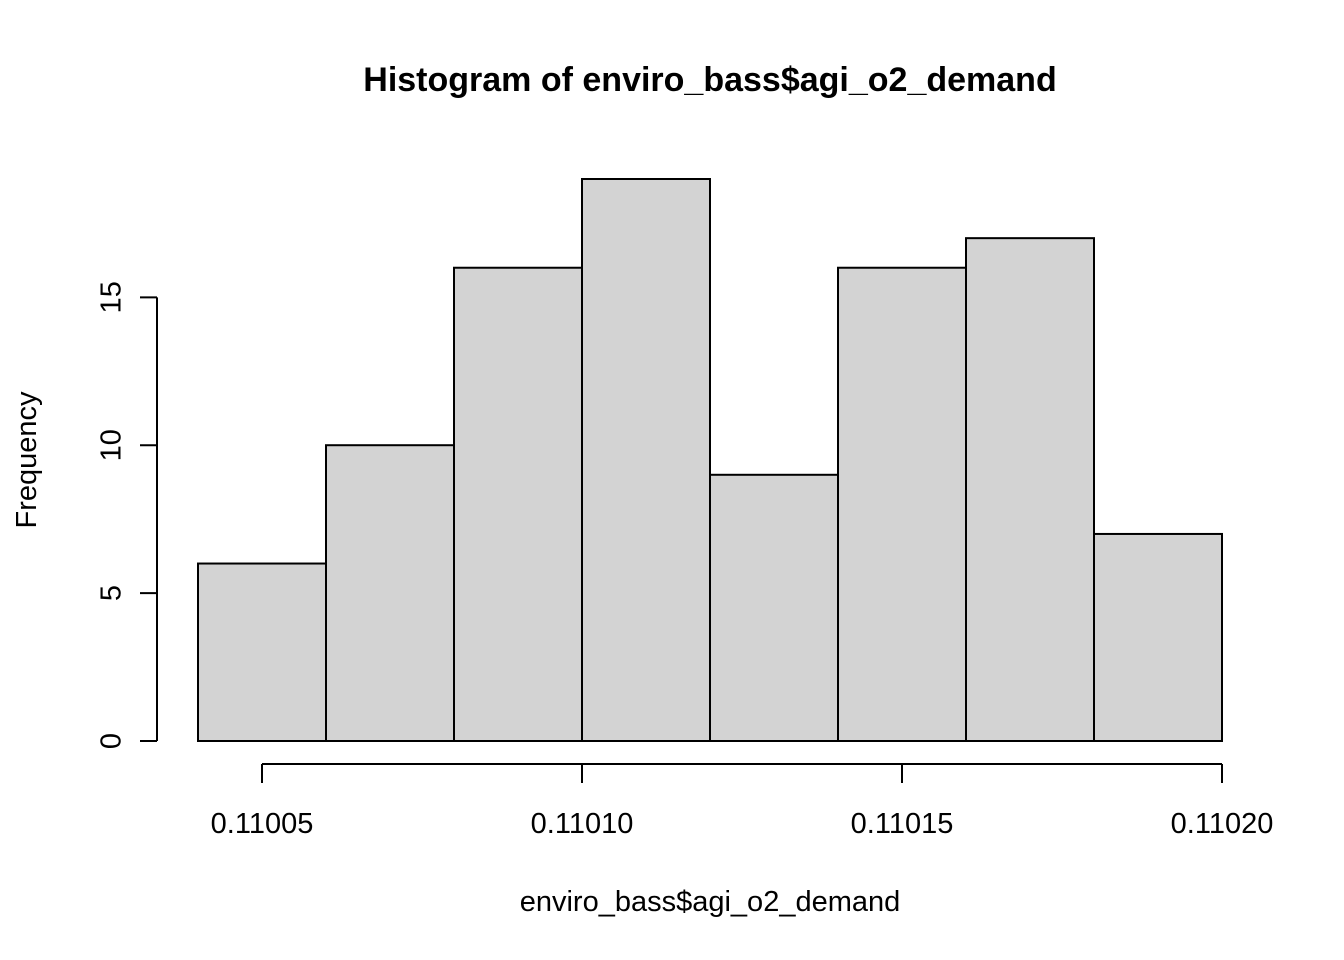 Image resolution: width=1344 pixels, height=960 pixels. I want to click on x-axis: 0.11005 0.11010 0.11015 0.11020, so click(742, 801).